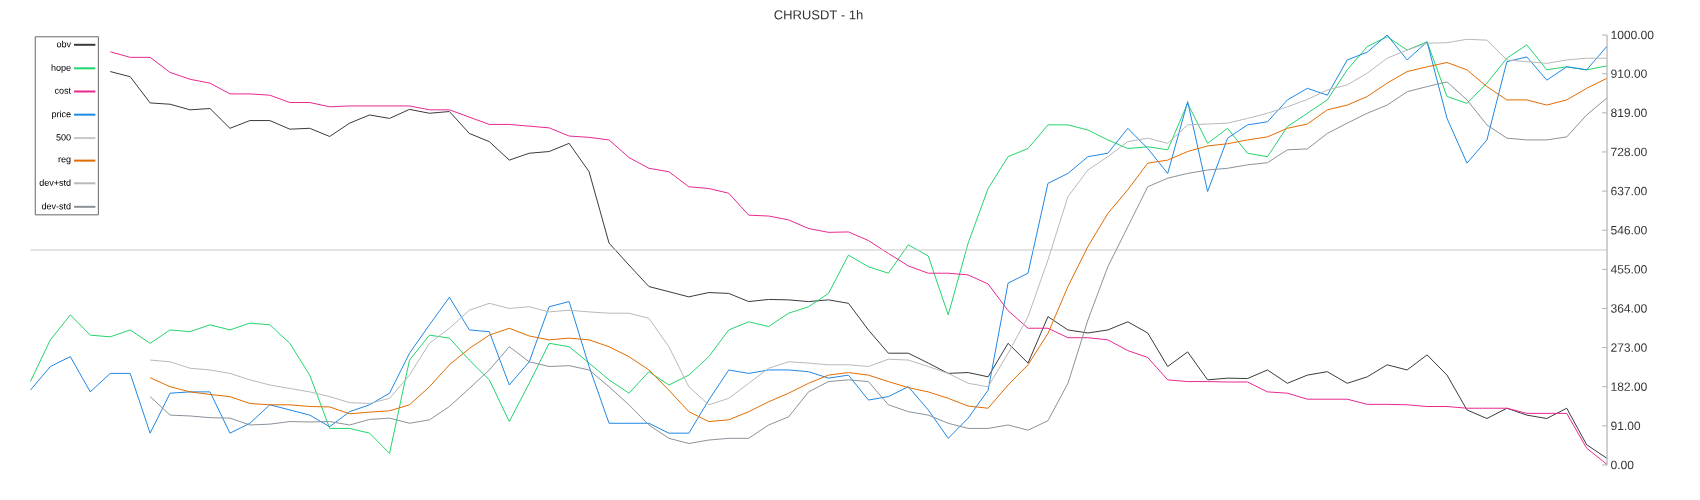 The width and height of the screenshot is (1700, 500). Describe the element at coordinates (63, 44) in the screenshot. I see `legend-label: obv` at that location.